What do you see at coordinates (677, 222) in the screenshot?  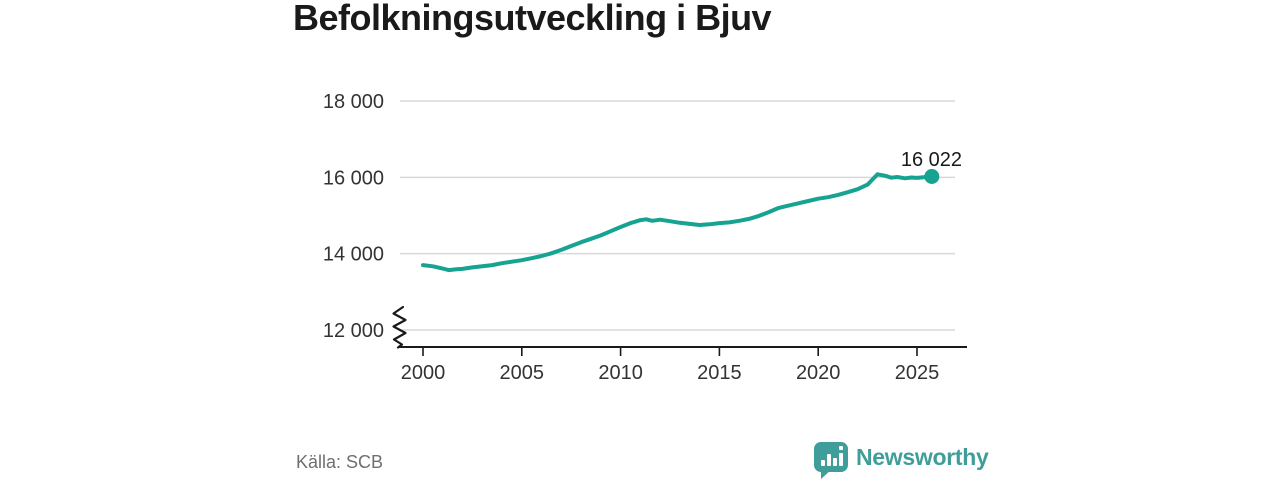 I see `population-series-line` at bounding box center [677, 222].